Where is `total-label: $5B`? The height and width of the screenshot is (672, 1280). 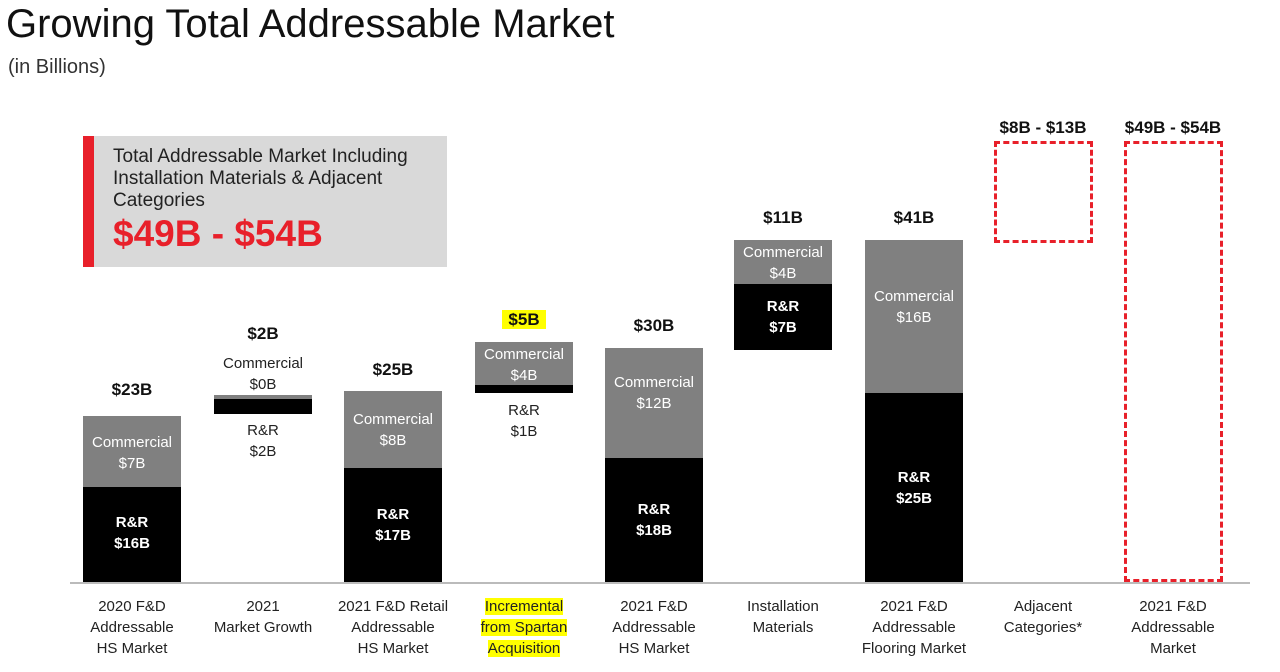
total-label: $5B is located at coordinates (524, 320).